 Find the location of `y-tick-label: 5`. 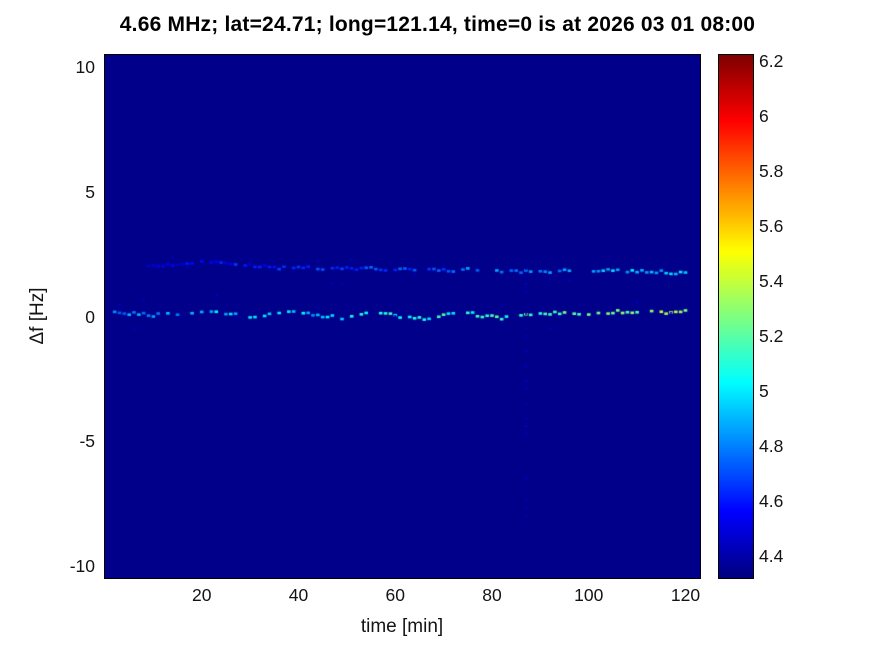

y-tick-label: 5 is located at coordinates (90, 191).